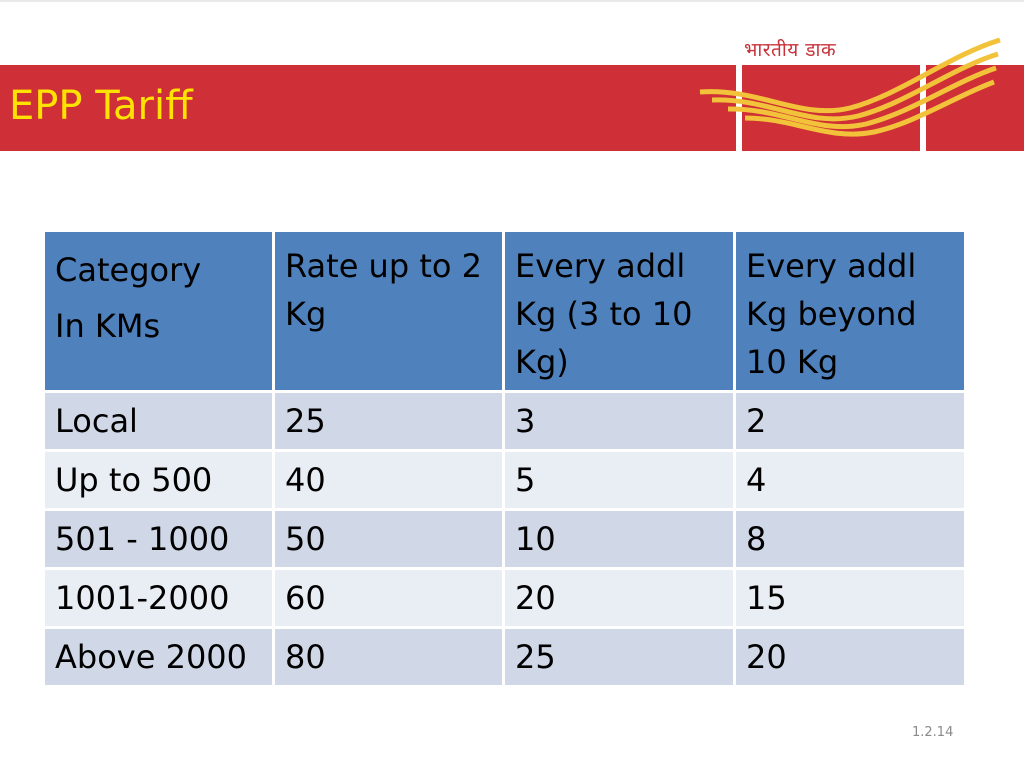 The width and height of the screenshot is (1024, 768). What do you see at coordinates (933, 732) in the screenshot?
I see `slide-number: 1.2.14` at bounding box center [933, 732].